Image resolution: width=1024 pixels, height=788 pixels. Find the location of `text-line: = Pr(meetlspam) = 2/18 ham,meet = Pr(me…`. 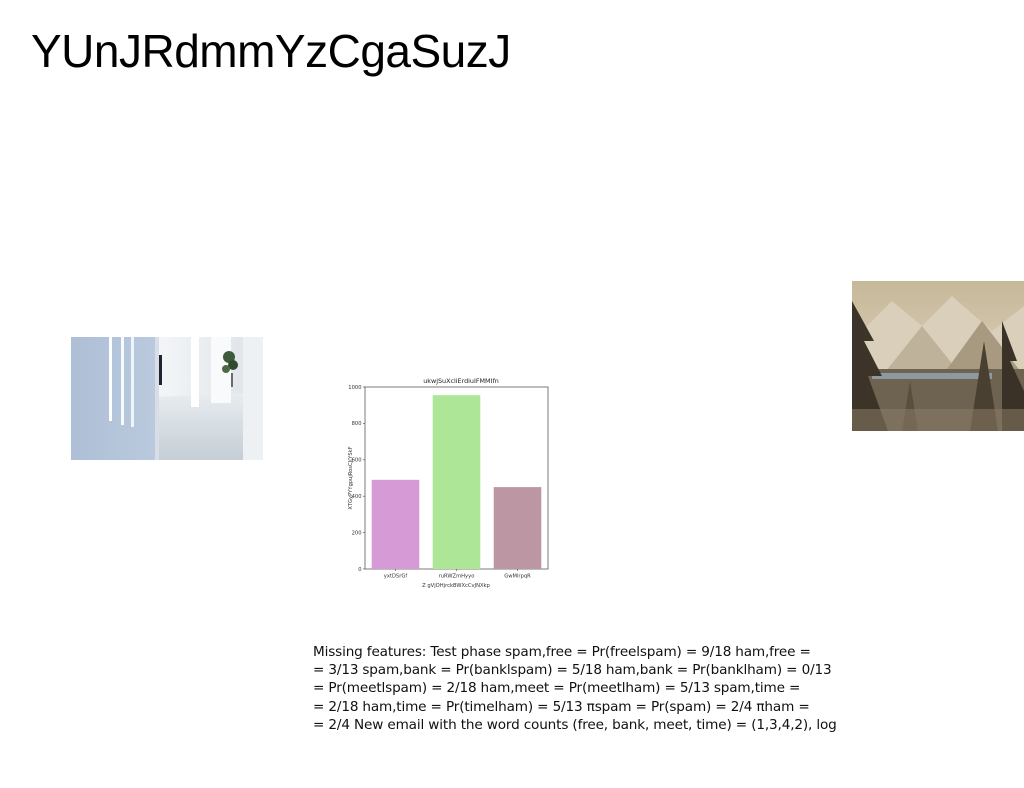

text-line: = Pr(meetlspam) = 2/18 ham,meet = Pr(me… is located at coordinates (613, 688).